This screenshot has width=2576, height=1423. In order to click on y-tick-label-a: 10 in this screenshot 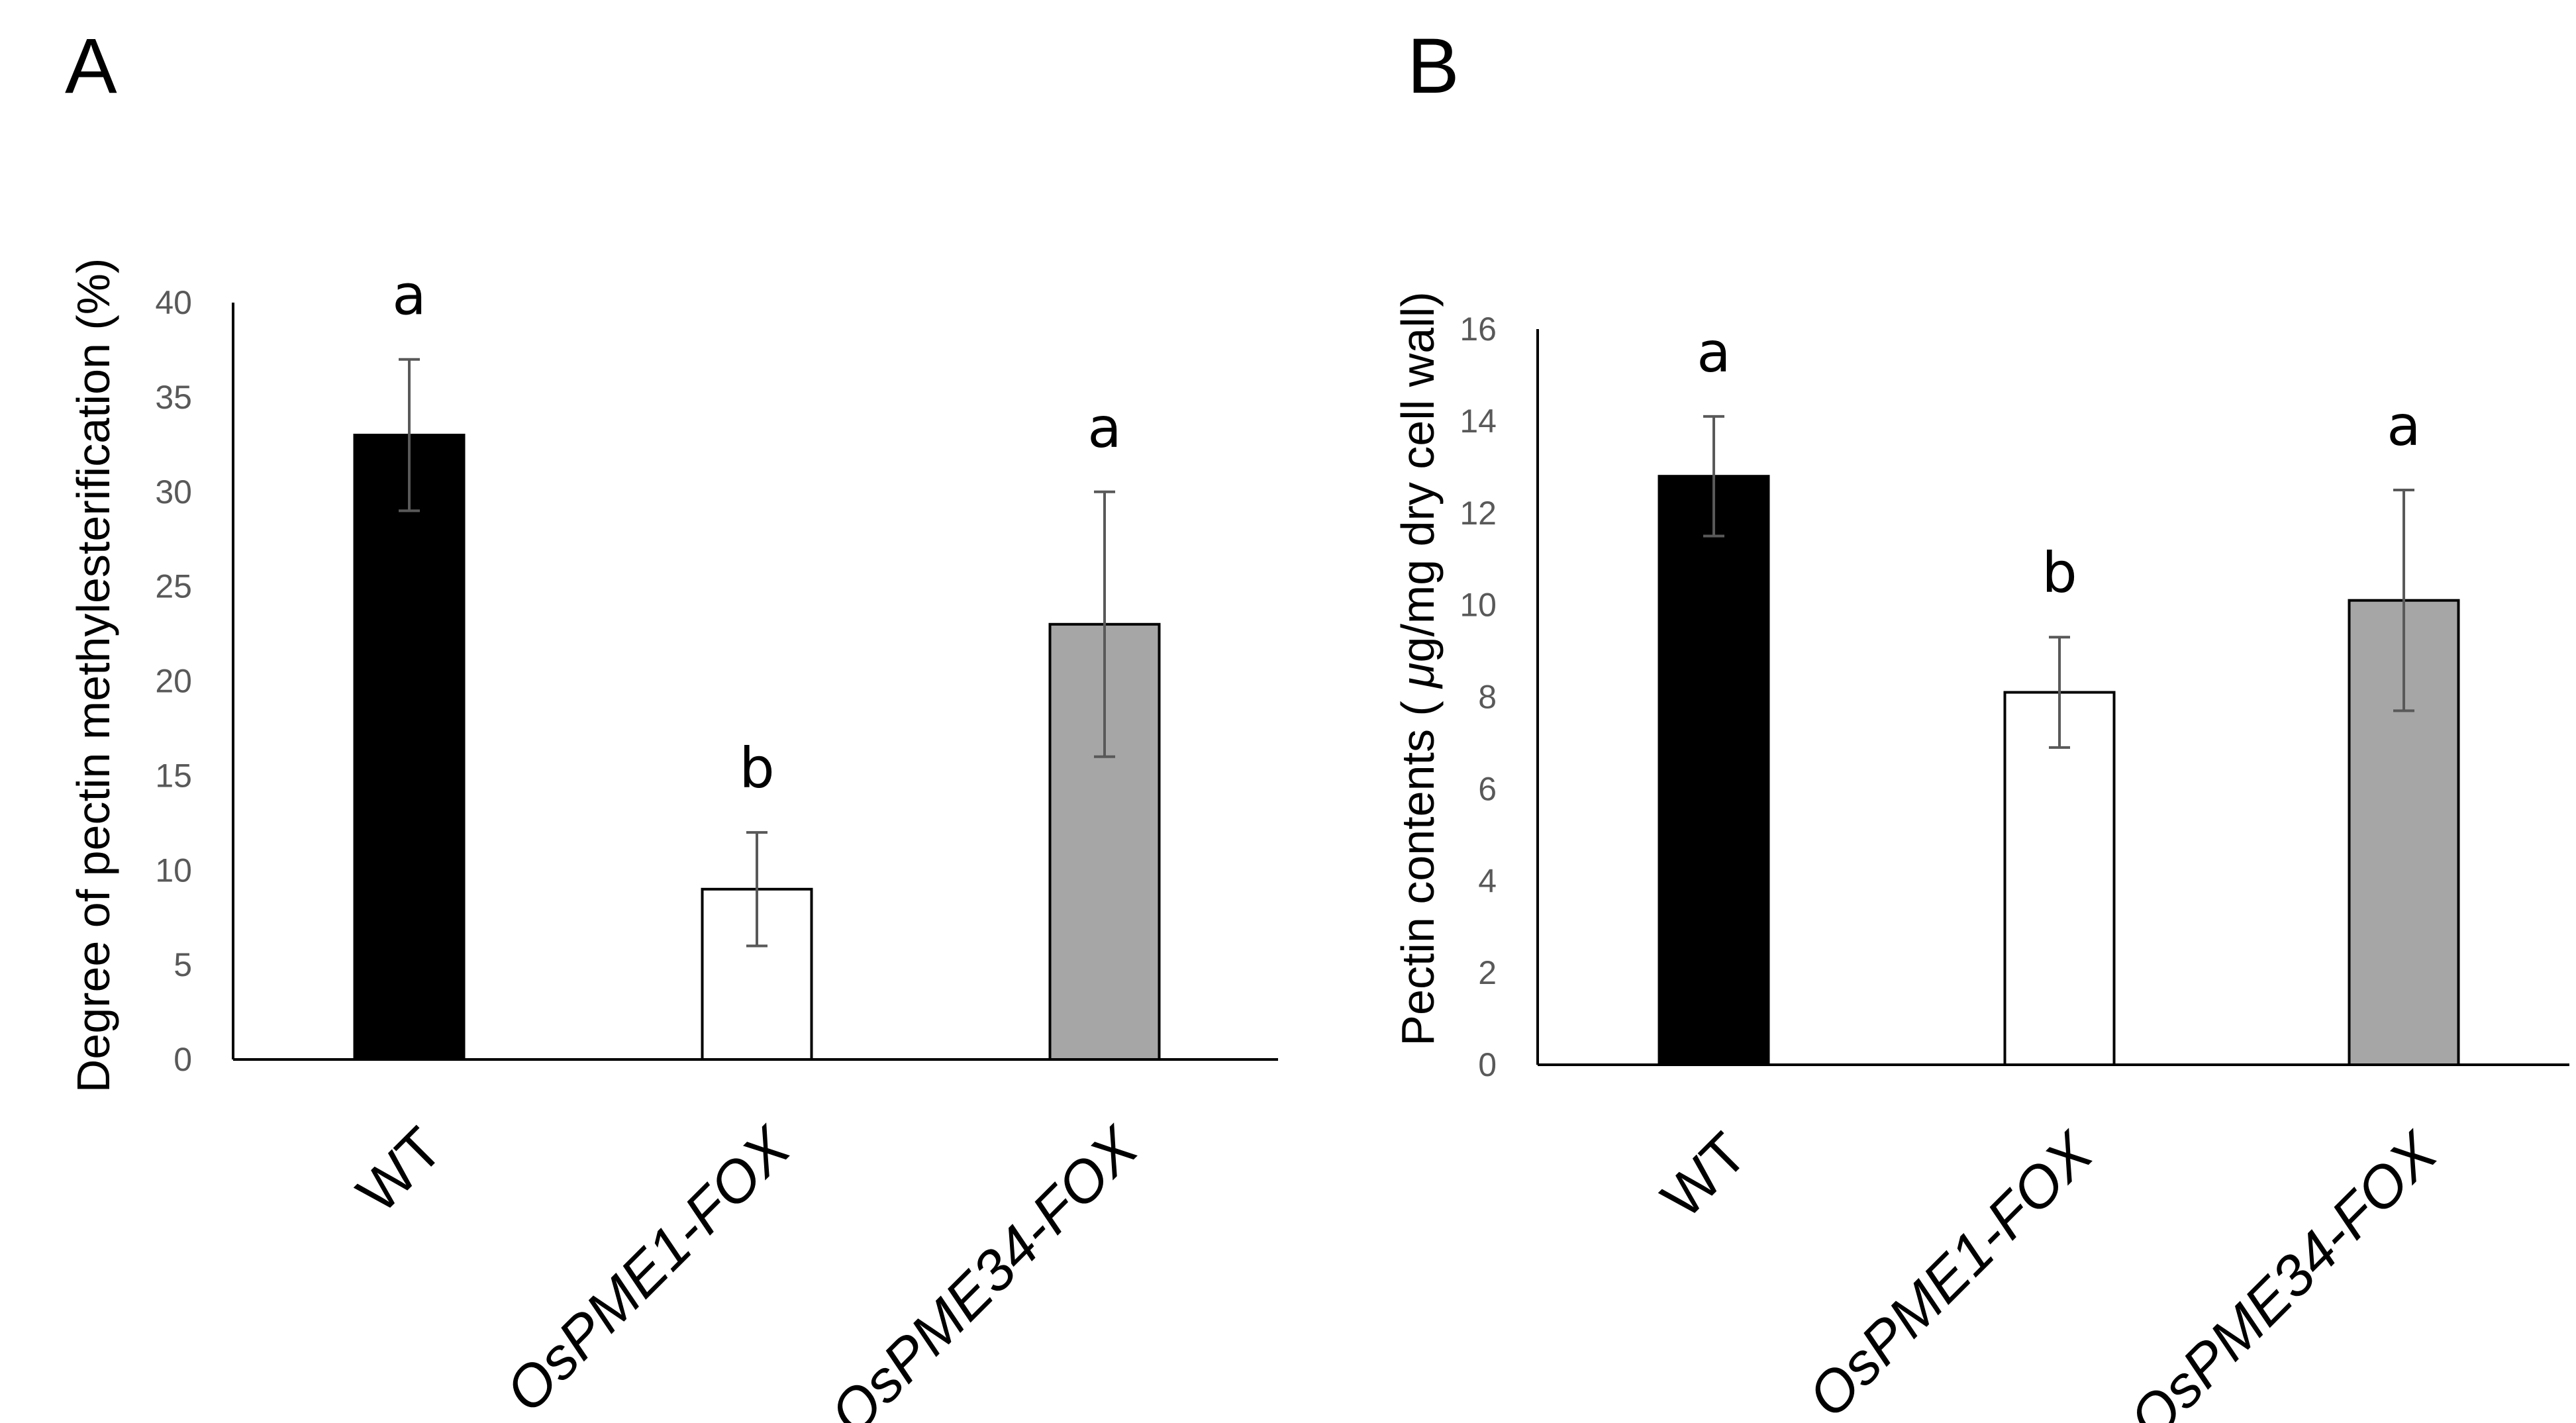, I will do `click(173, 870)`.